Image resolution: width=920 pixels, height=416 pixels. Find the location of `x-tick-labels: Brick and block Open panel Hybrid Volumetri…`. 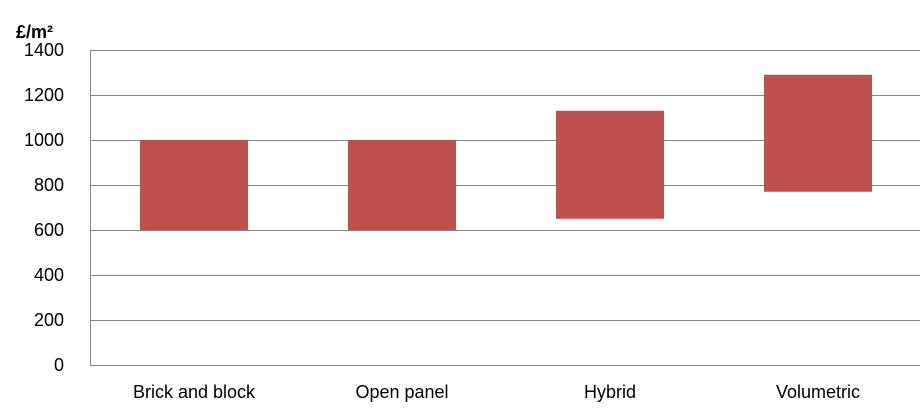

x-tick-labels: Brick and block Open panel Hybrid Volumetri… is located at coordinates (496, 392).